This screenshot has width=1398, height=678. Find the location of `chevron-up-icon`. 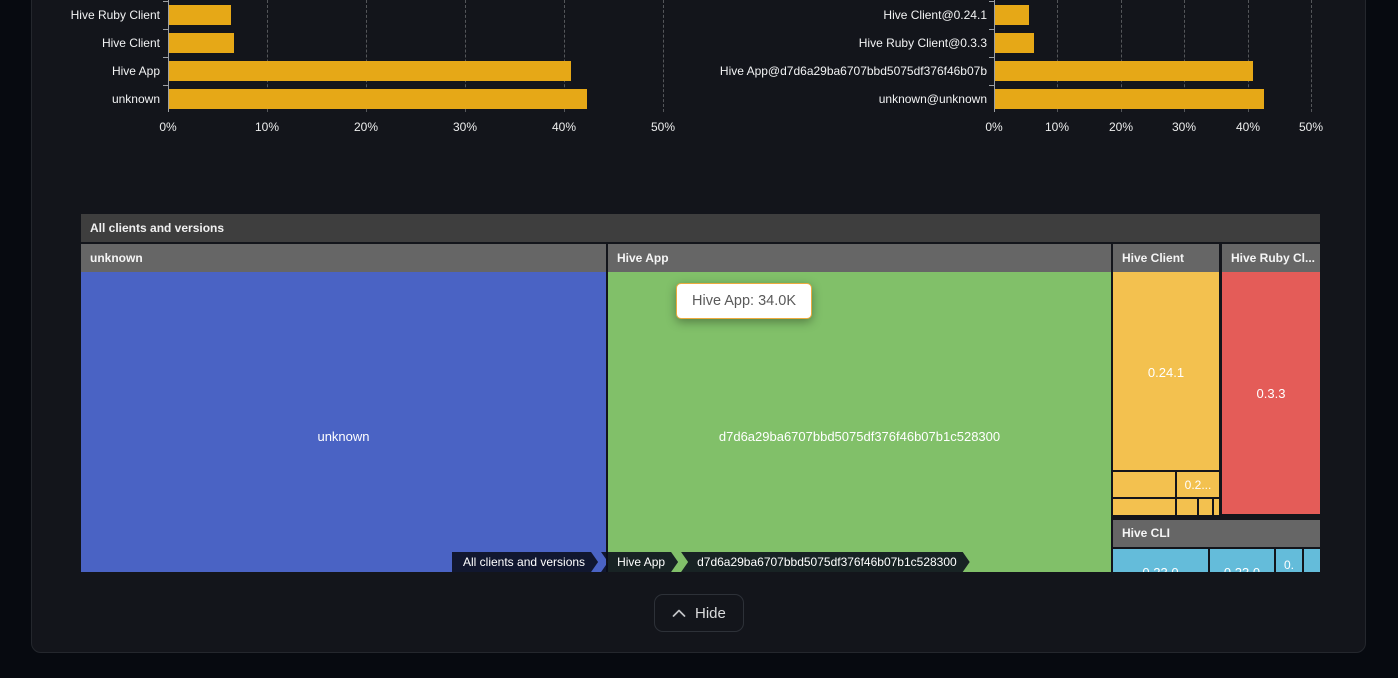

chevron-up-icon is located at coordinates (679, 613).